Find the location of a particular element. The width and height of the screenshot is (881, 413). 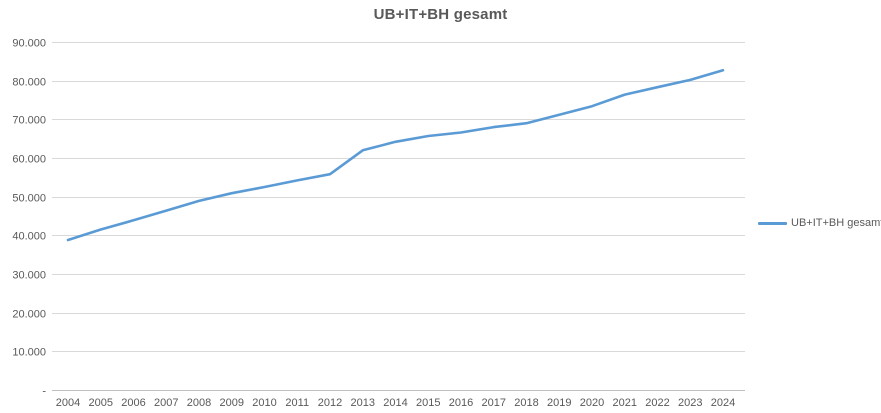

y-tick-label: 80.000 is located at coordinates (29, 83).